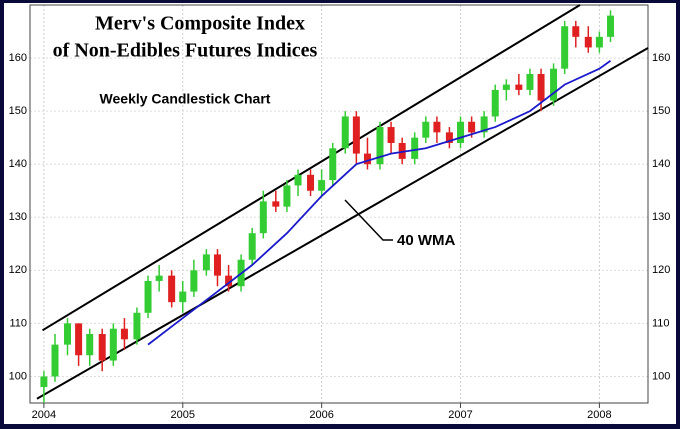 The height and width of the screenshot is (429, 680). I want to click on y2-tick-label: 160, so click(661, 58).